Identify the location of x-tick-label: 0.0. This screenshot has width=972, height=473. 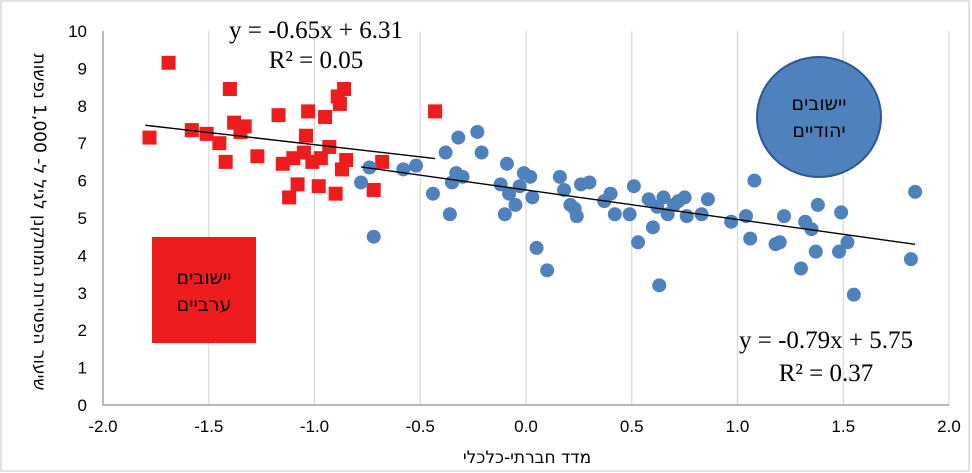
(526, 426).